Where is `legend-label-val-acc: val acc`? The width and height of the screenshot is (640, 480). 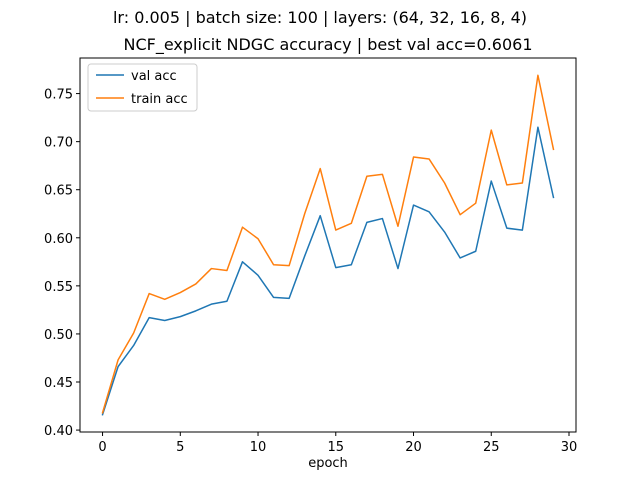 legend-label-val-acc: val acc is located at coordinates (154, 76).